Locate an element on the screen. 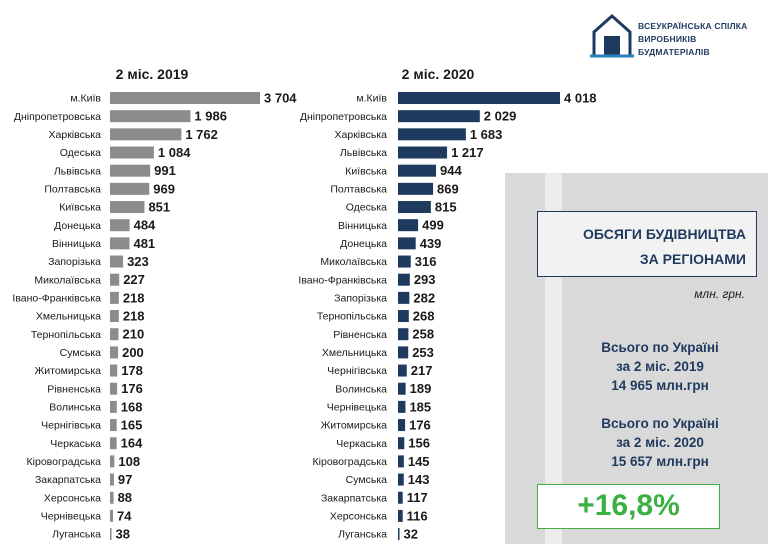 The width and height of the screenshot is (768, 544). value-label-2019: 227 is located at coordinates (134, 279).